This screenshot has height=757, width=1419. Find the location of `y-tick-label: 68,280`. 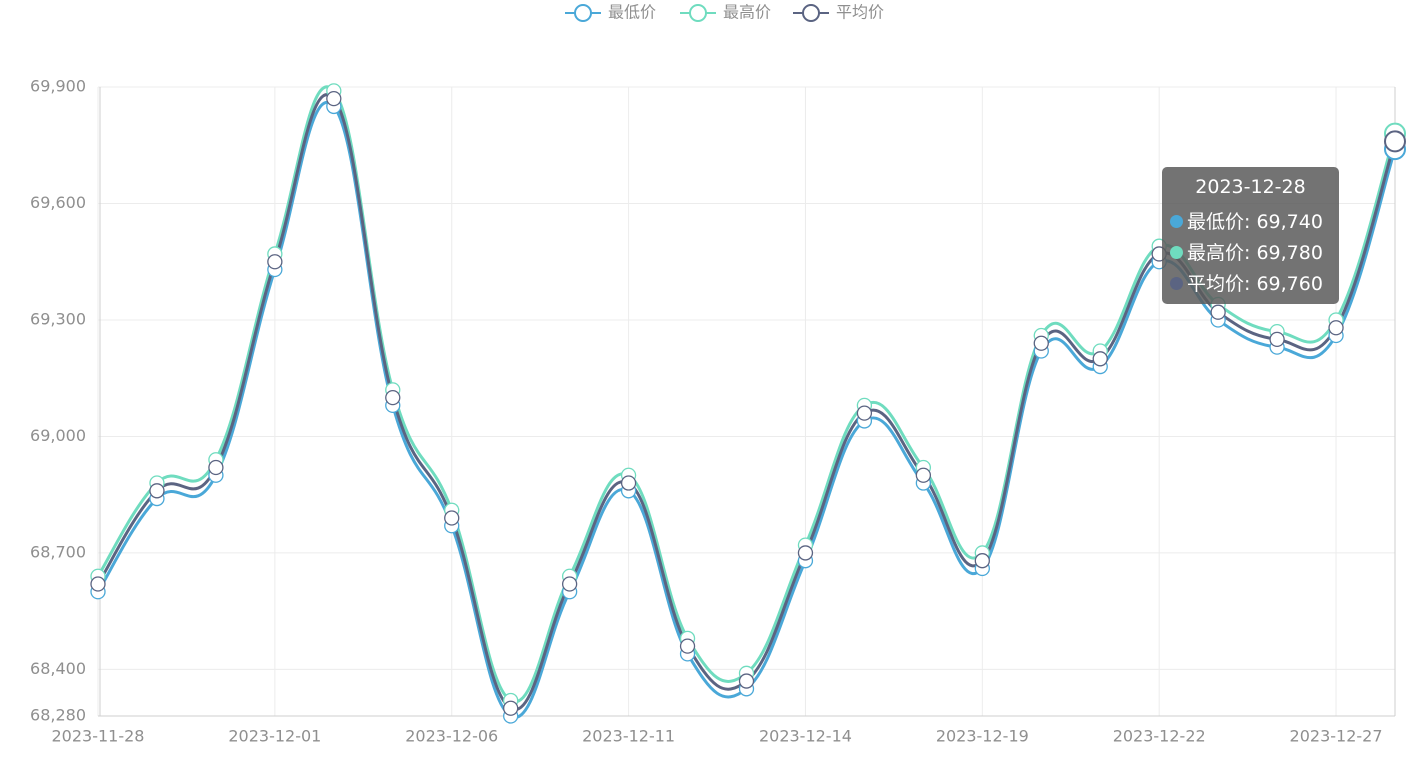

y-tick-label: 68,280 is located at coordinates (58, 715).